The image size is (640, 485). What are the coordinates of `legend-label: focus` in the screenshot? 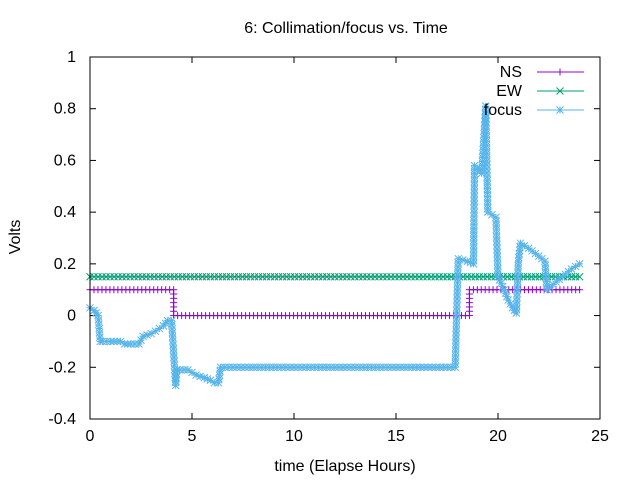 It's located at (503, 110).